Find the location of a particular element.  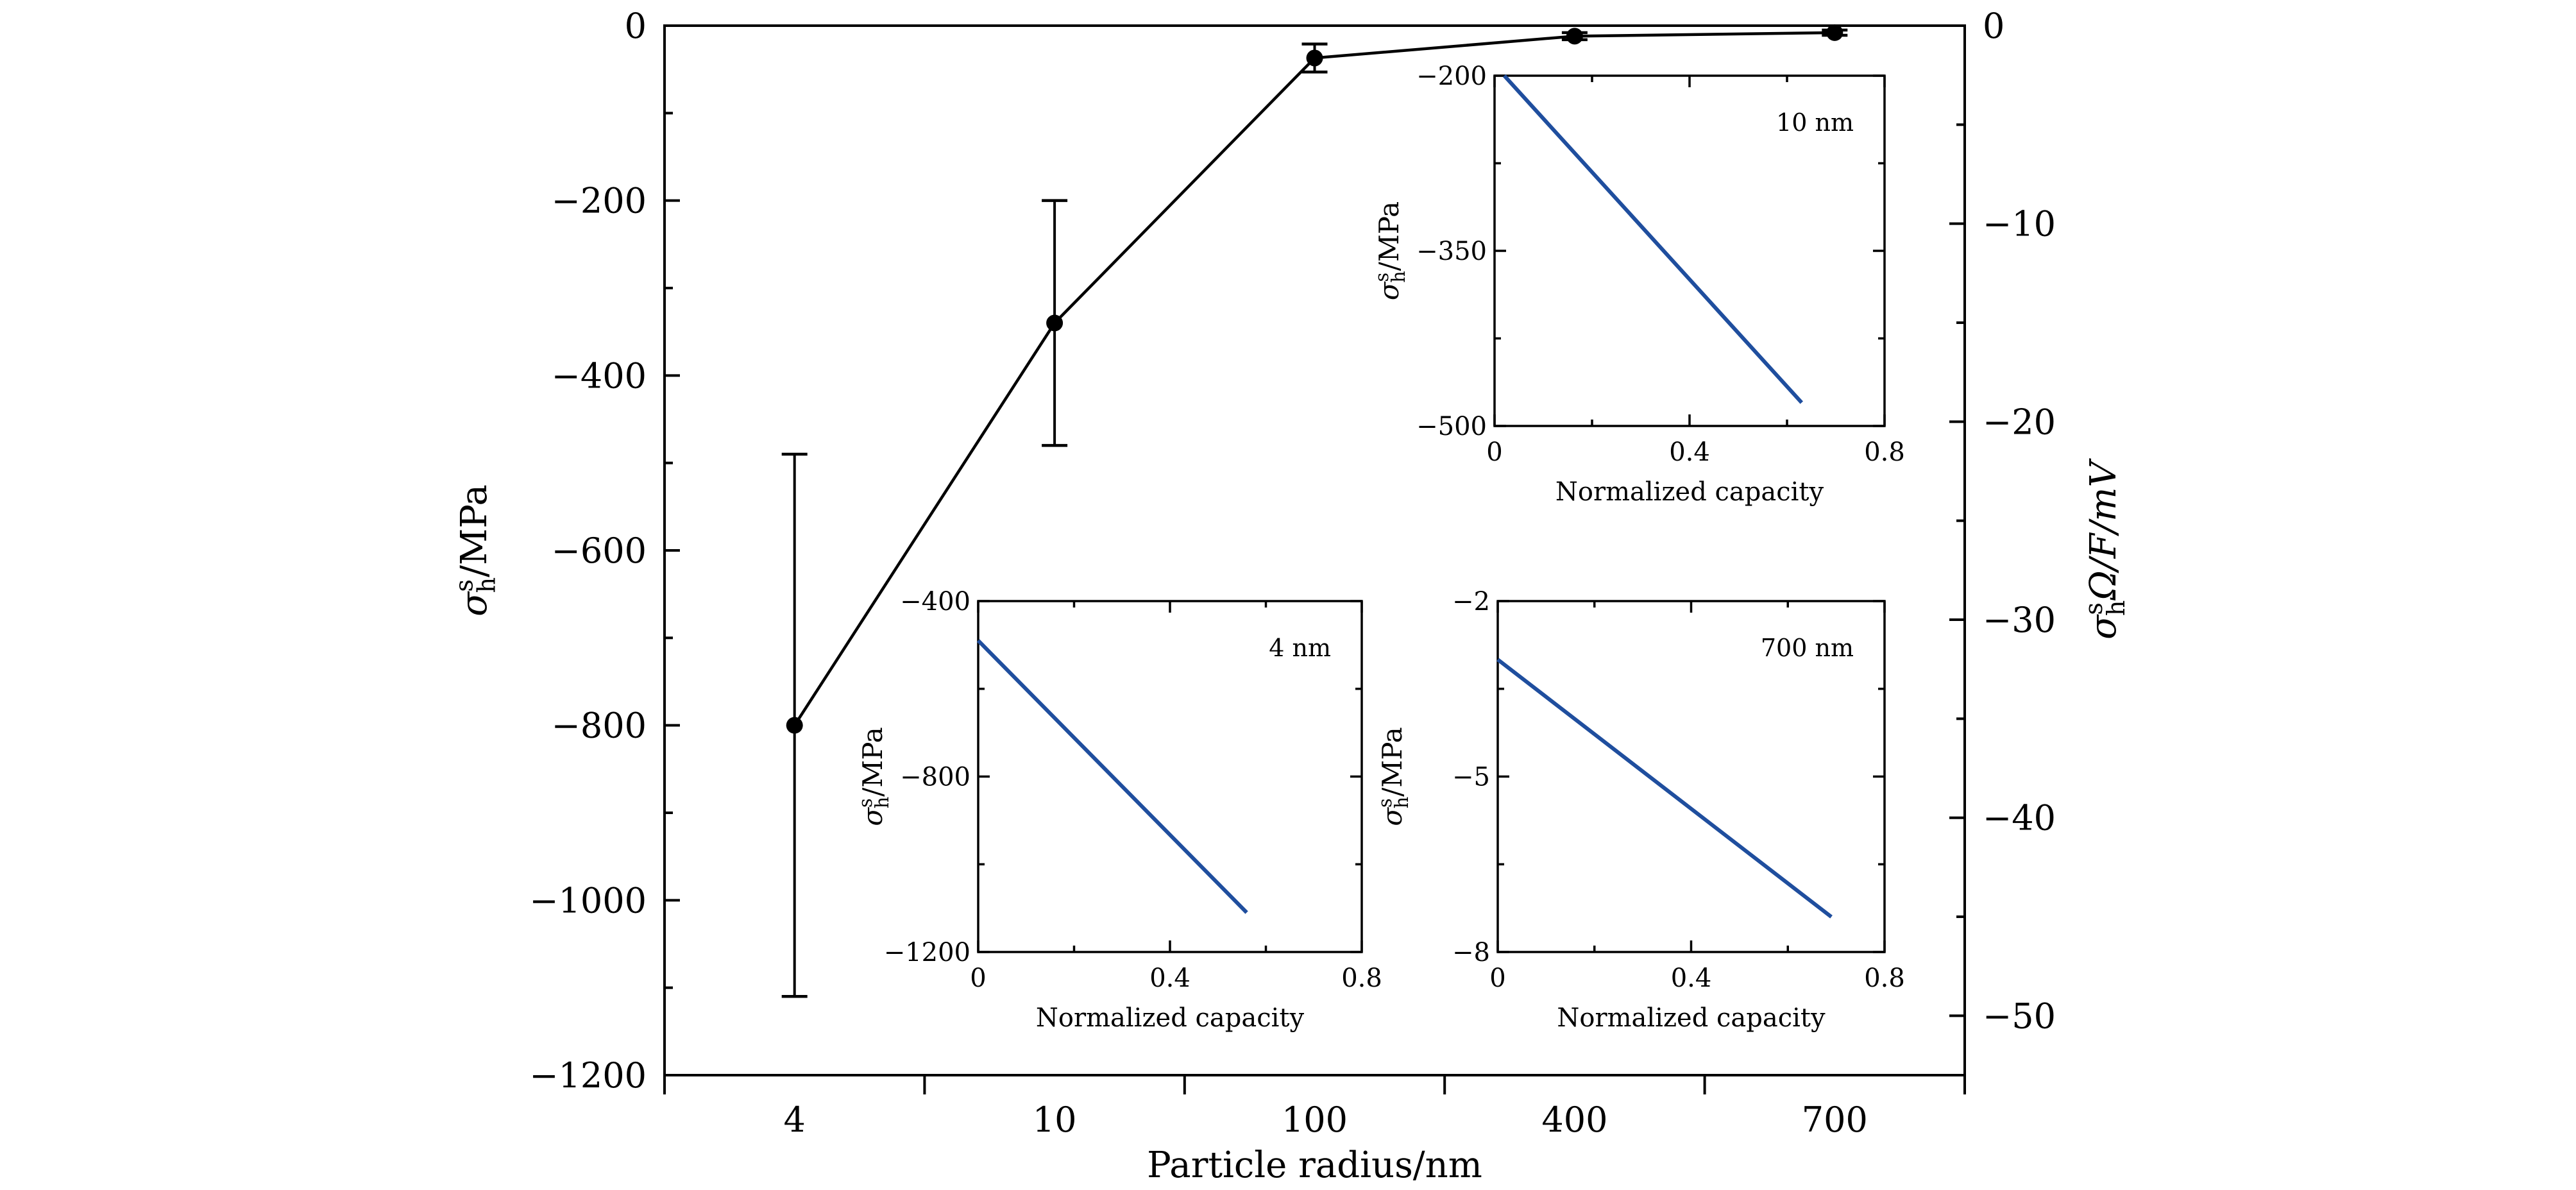

y2-axis-title-symbol: σ is located at coordinates (2103, 627).